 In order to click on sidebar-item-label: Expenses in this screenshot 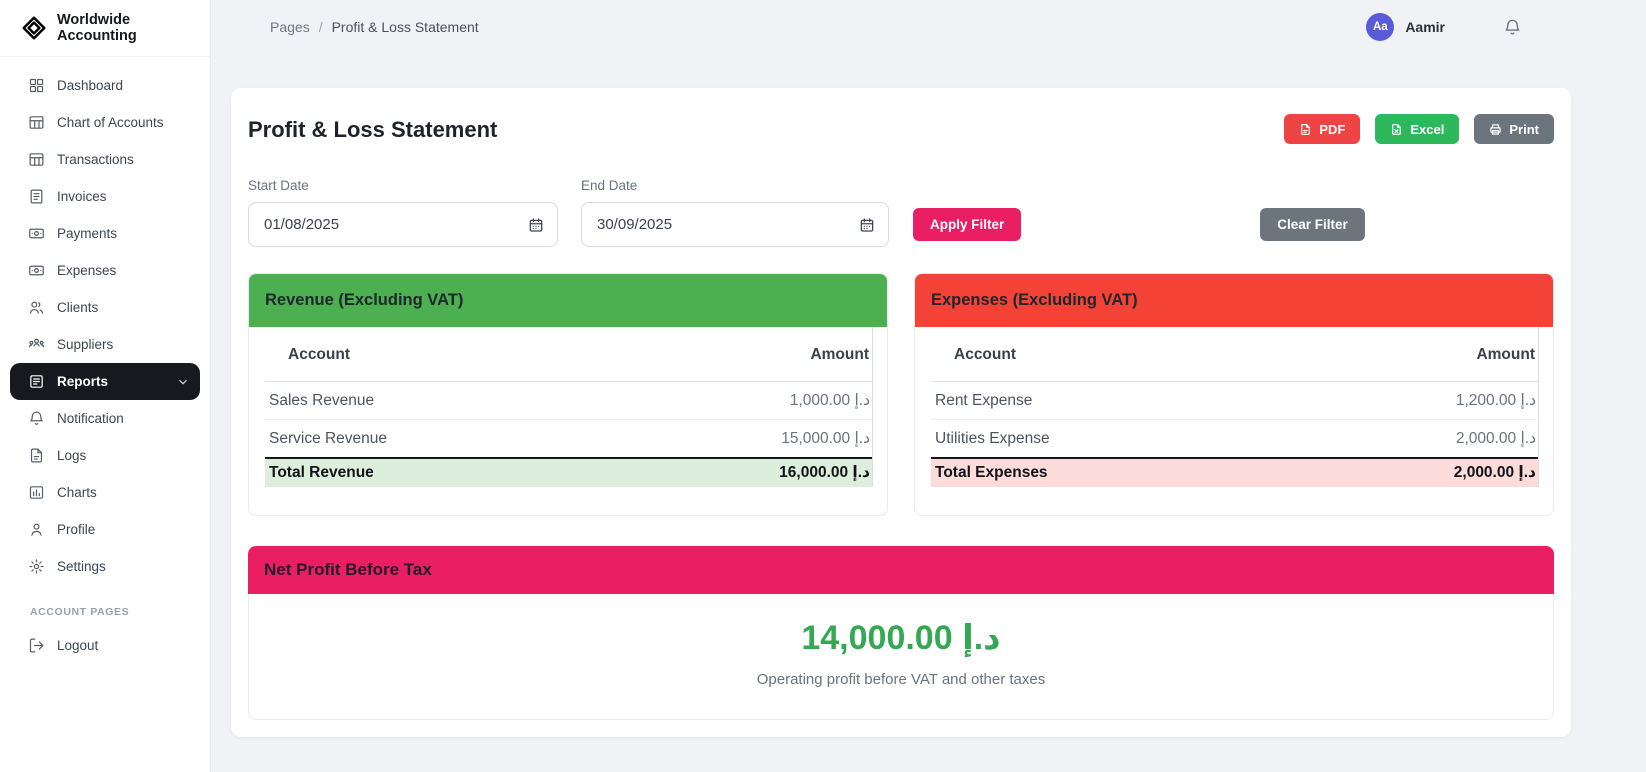, I will do `click(87, 270)`.